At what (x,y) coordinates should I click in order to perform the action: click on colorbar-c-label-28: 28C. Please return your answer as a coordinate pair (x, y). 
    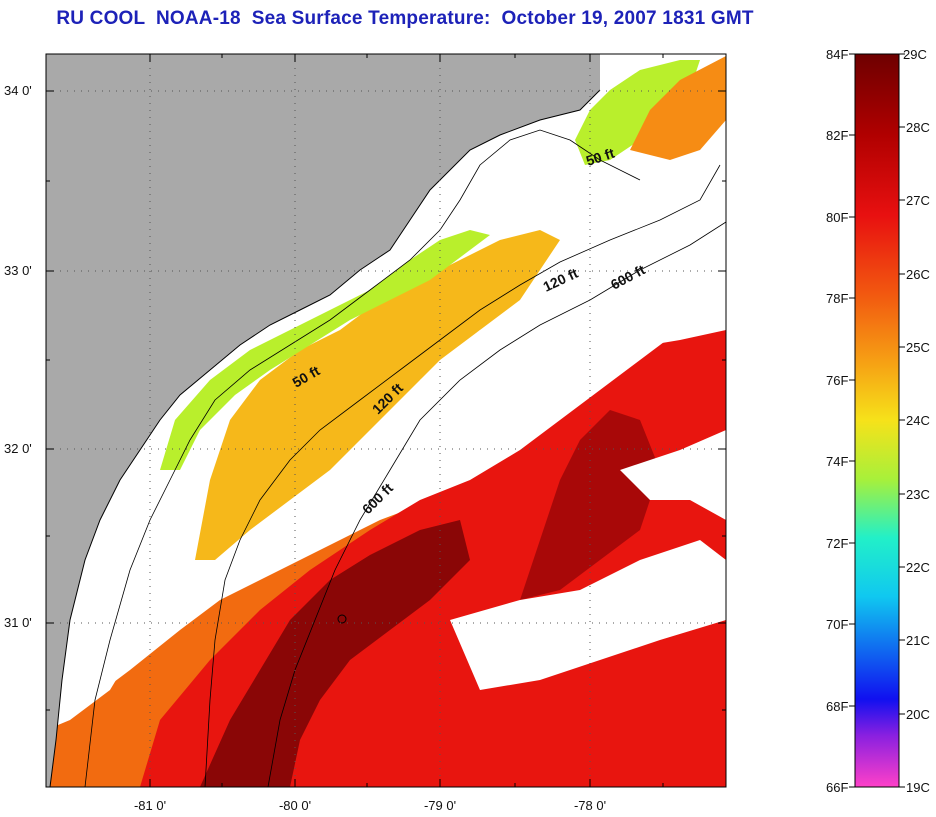
    Looking at the image, I should click on (918, 127).